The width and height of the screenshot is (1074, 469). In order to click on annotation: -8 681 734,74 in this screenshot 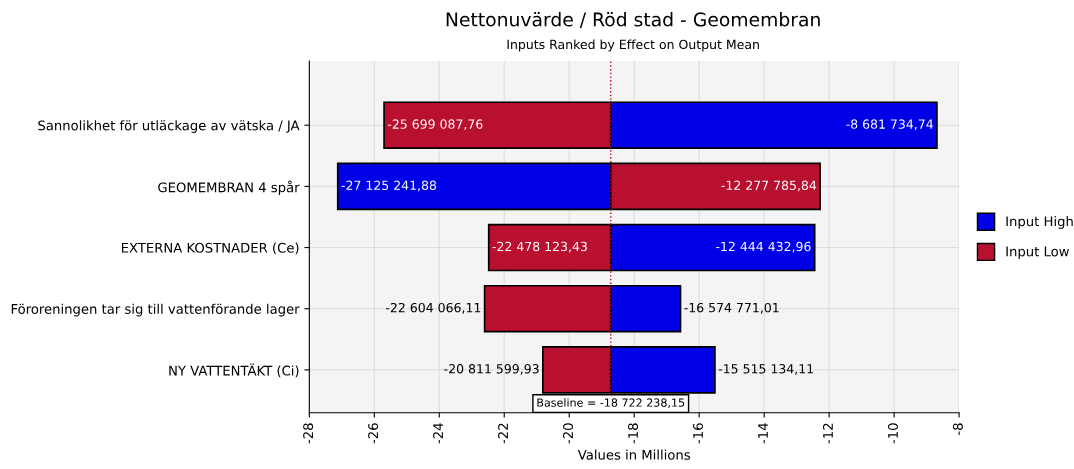, I will do `click(889, 125)`.